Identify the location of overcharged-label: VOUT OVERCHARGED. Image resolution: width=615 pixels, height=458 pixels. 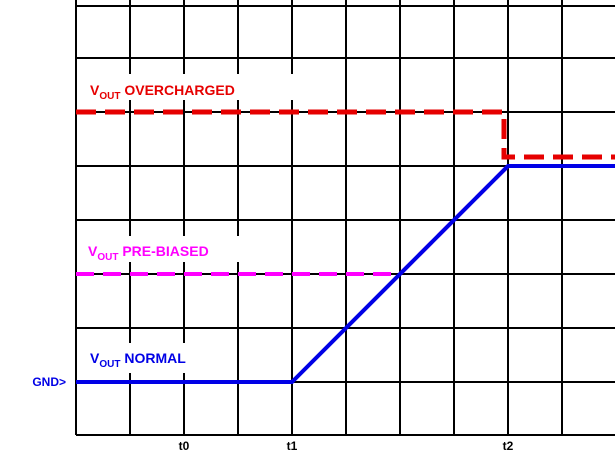
(162, 92).